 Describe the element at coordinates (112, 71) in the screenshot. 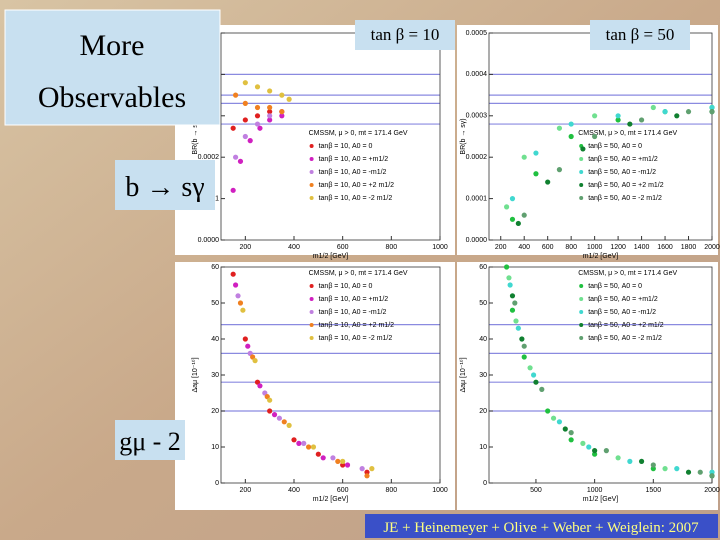

I see `slide-title: More Observables` at that location.